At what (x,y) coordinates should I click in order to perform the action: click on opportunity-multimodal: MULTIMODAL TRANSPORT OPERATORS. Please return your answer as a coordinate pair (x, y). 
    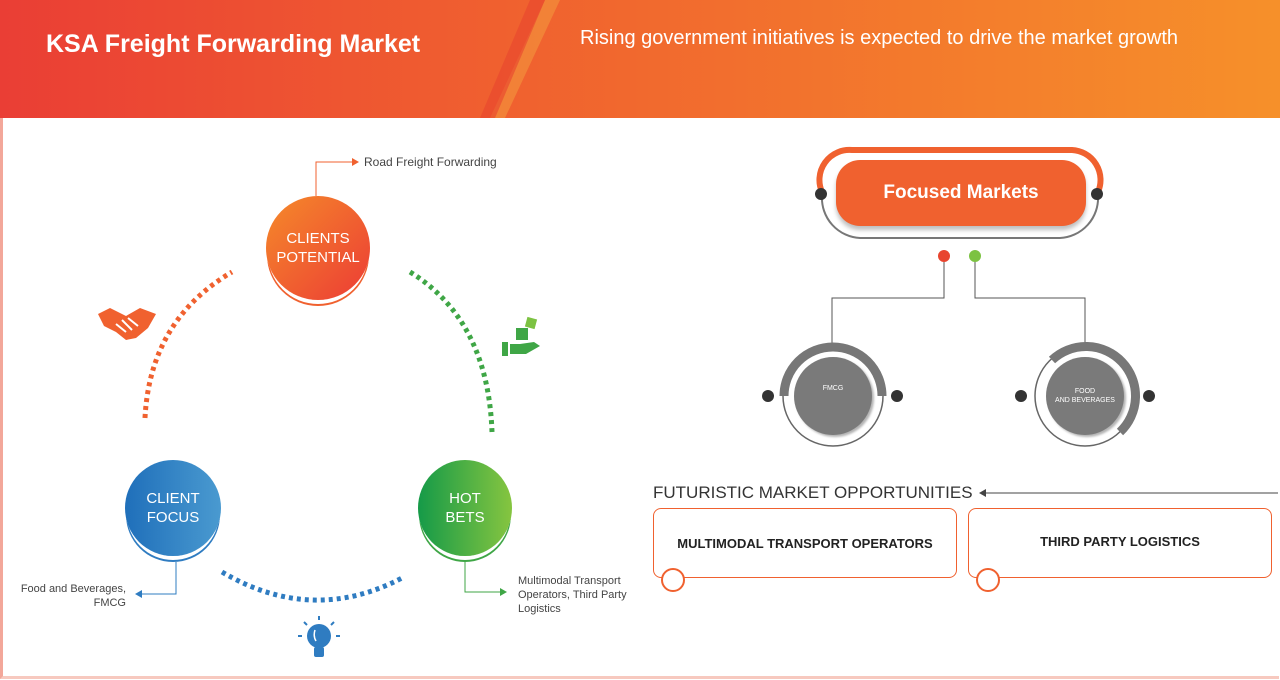
    Looking at the image, I should click on (805, 543).